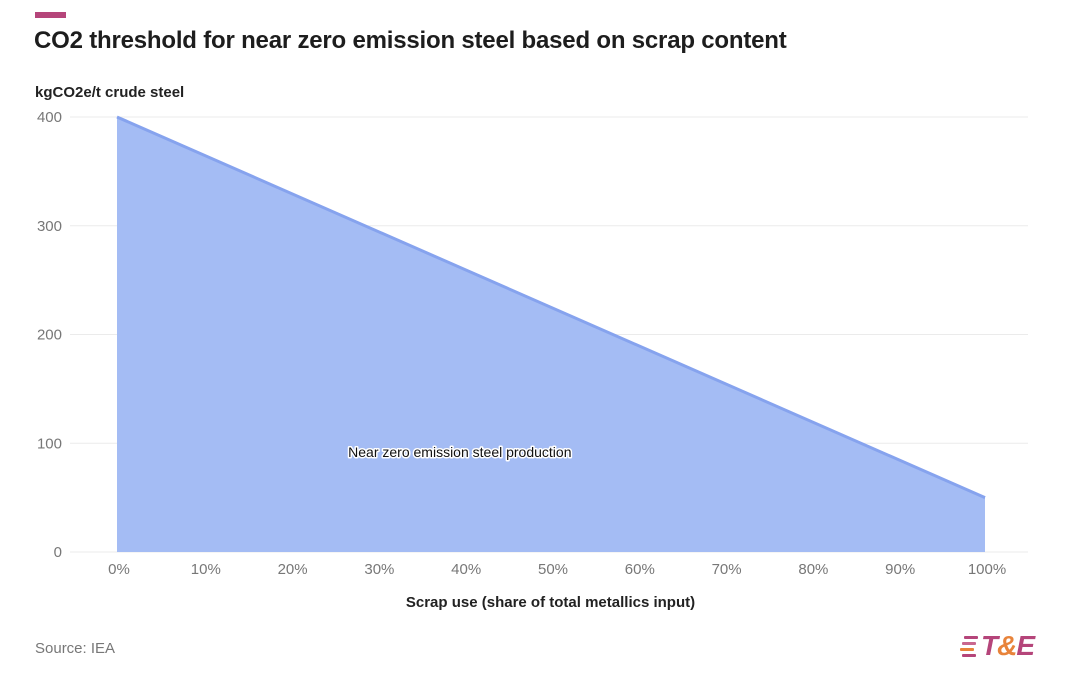 The height and width of the screenshot is (678, 1091). I want to click on x-tick-label: 30%, so click(379, 569).